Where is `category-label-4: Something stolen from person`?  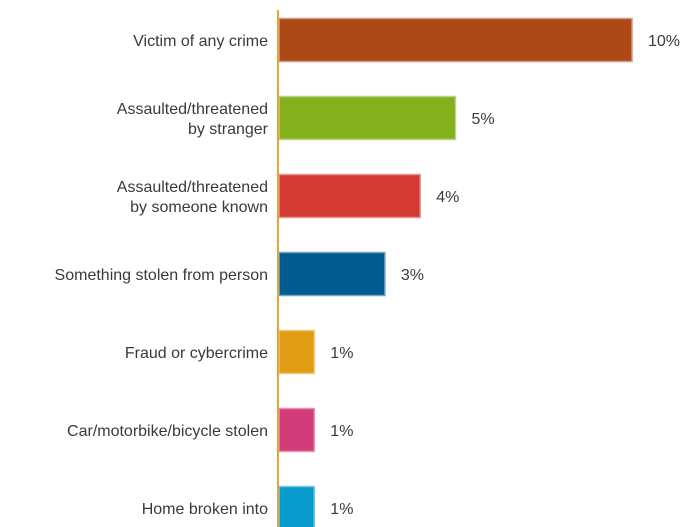 category-label-4: Something stolen from person is located at coordinates (161, 275).